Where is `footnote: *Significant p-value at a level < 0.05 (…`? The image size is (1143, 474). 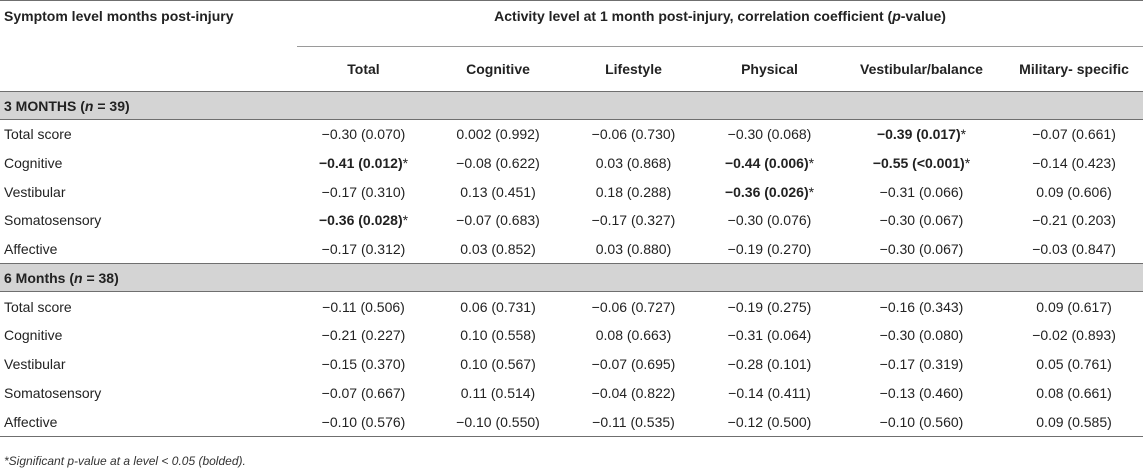 footnote: *Significant p-value at a level < 0.05 (… is located at coordinates (125, 461).